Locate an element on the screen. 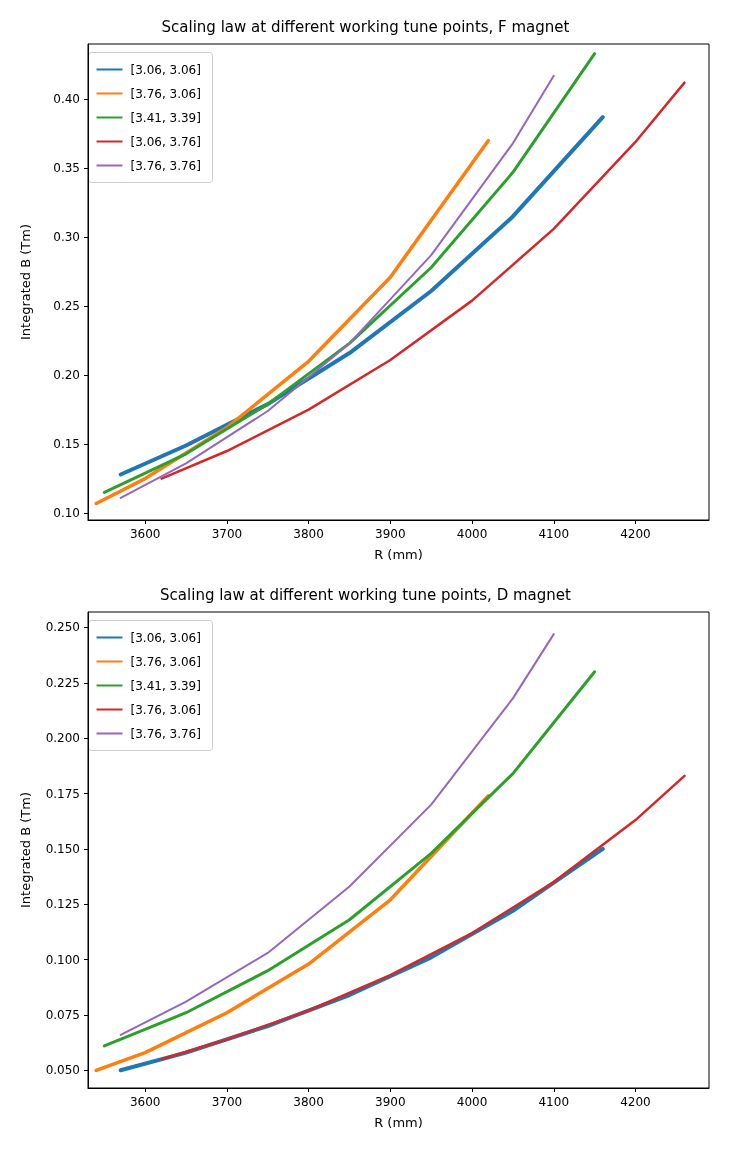  y-tick-label: 0.175 is located at coordinates (62, 793).